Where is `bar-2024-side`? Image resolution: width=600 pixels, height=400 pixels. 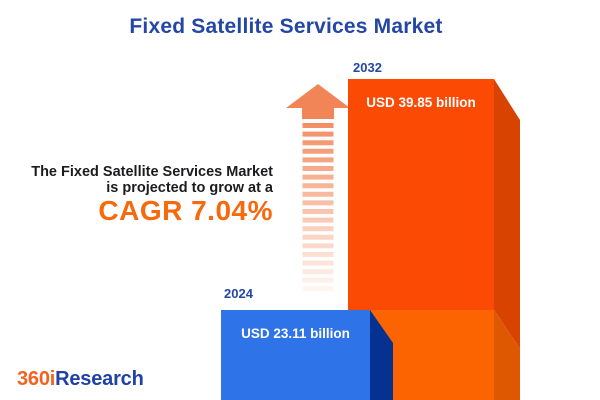
bar-2024-side is located at coordinates (381, 355).